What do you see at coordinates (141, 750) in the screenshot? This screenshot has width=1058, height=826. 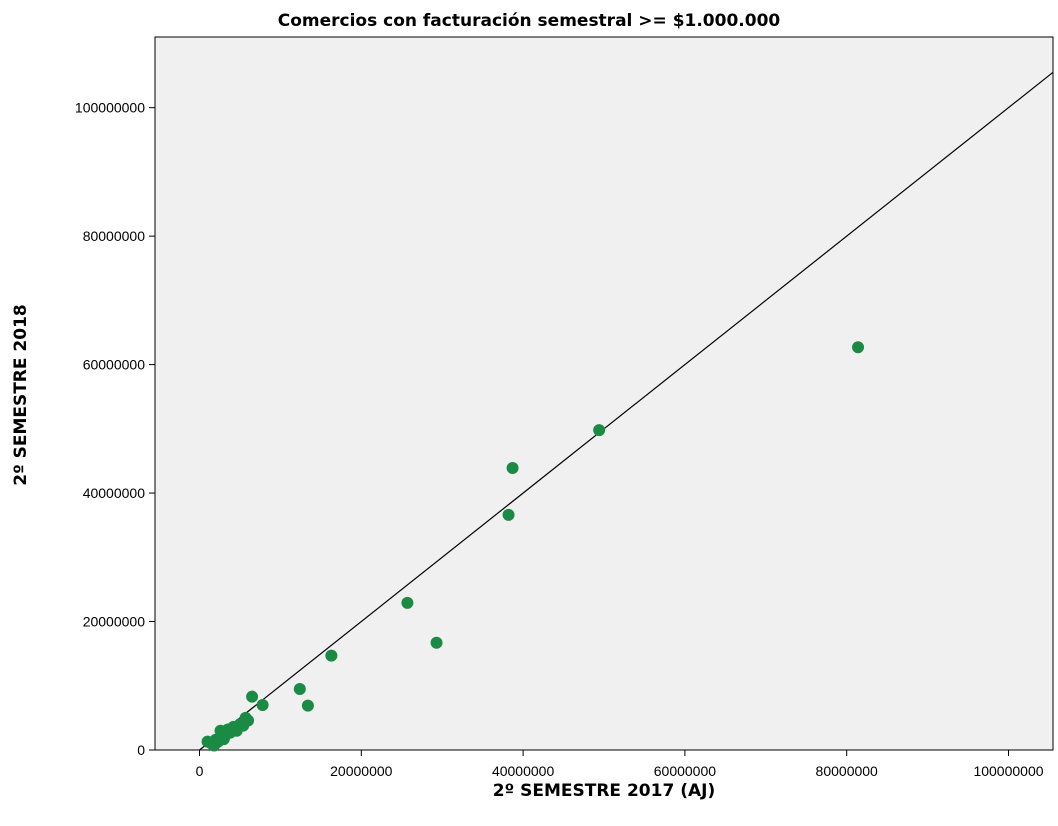 I see `y-tick-label: 0` at bounding box center [141, 750].